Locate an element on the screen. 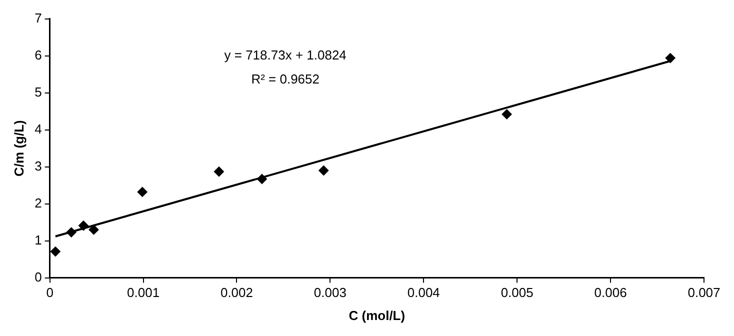 This screenshot has height=336, width=734. y-axis-title: C/m (g/L) is located at coordinates (18, 148).